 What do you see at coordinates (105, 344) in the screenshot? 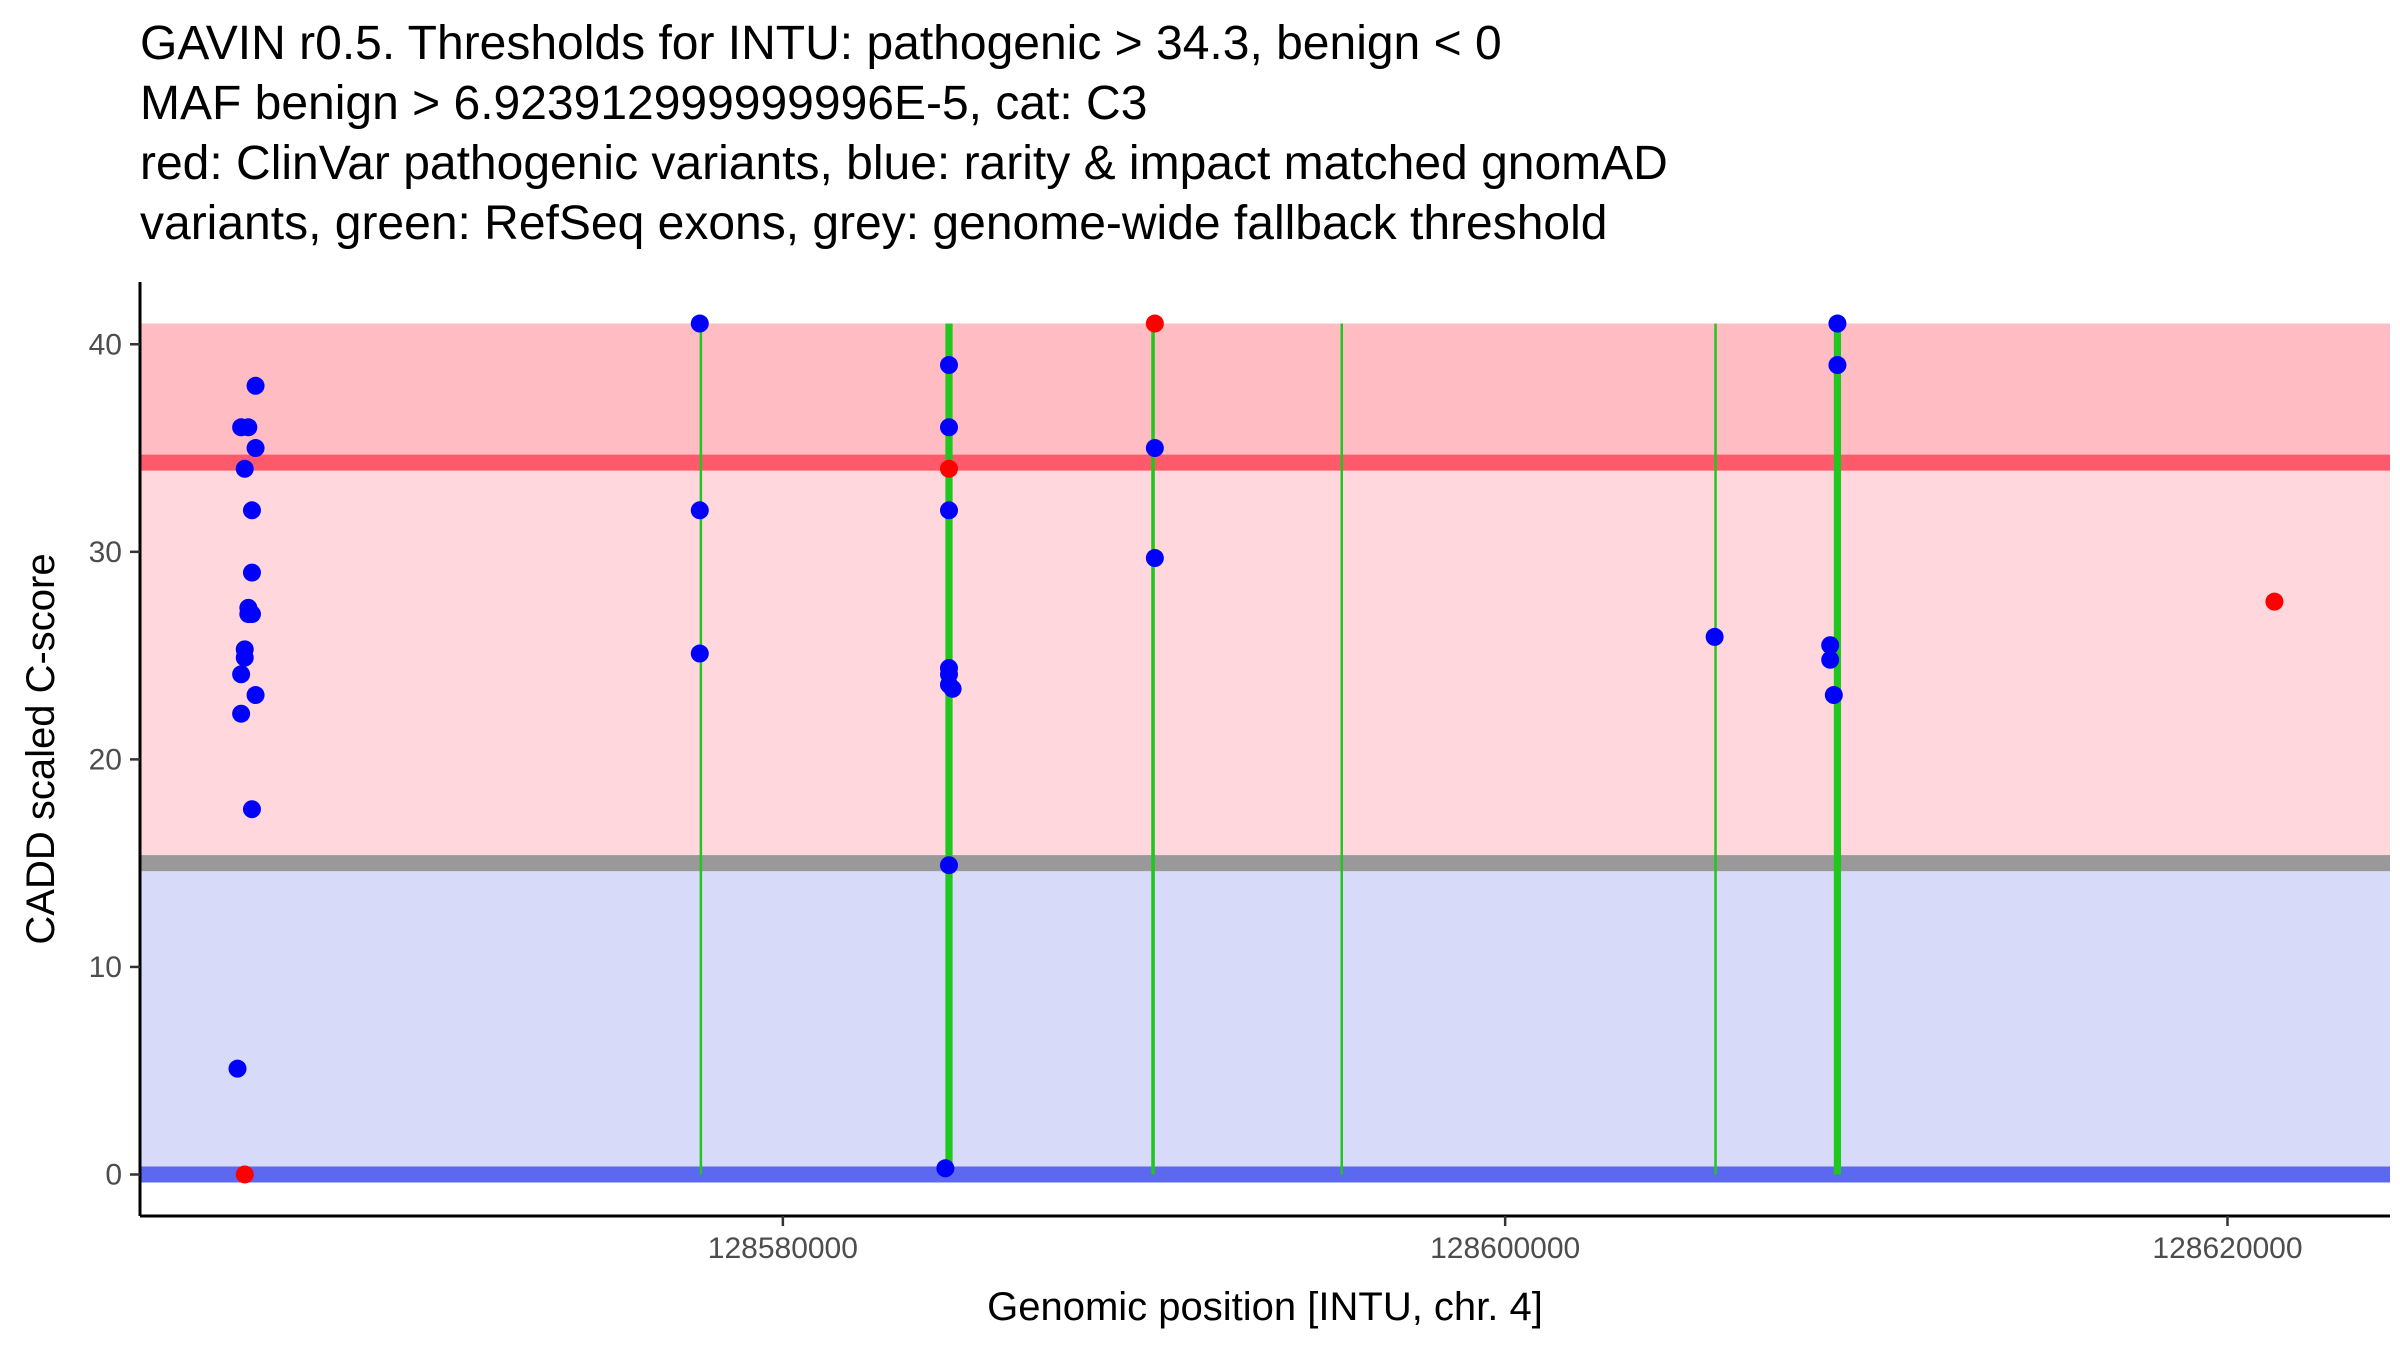
I see `y-tick-label-5: 40` at bounding box center [105, 344].